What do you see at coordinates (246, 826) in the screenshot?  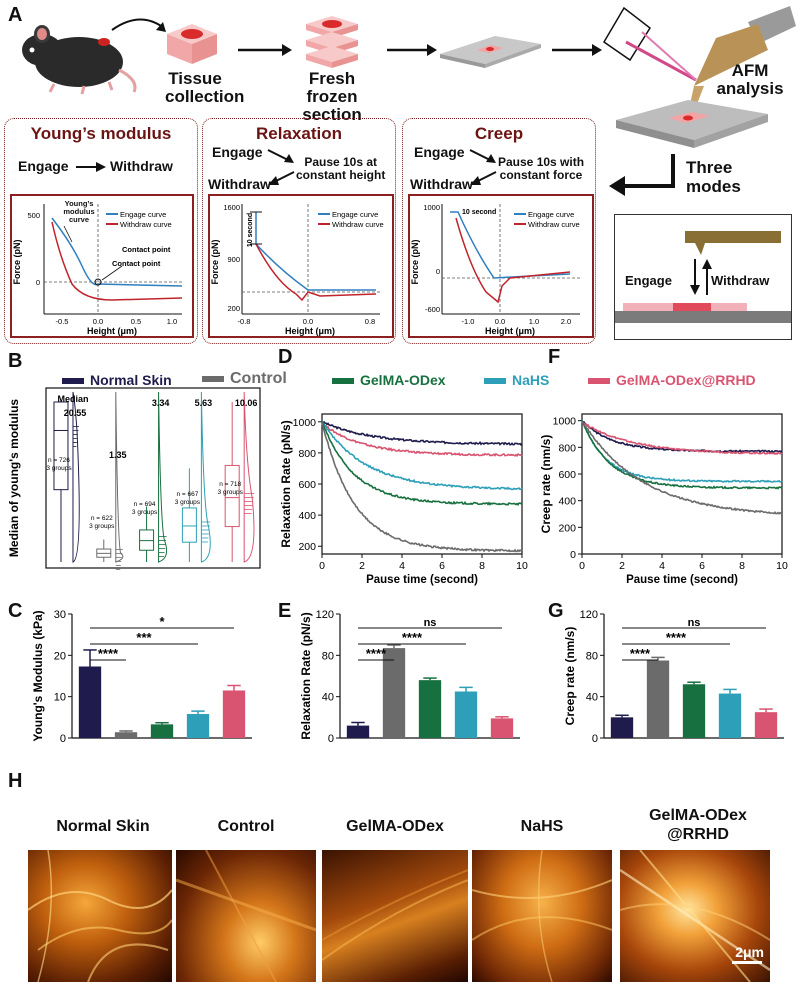 I see `afm-label-control: Control` at bounding box center [246, 826].